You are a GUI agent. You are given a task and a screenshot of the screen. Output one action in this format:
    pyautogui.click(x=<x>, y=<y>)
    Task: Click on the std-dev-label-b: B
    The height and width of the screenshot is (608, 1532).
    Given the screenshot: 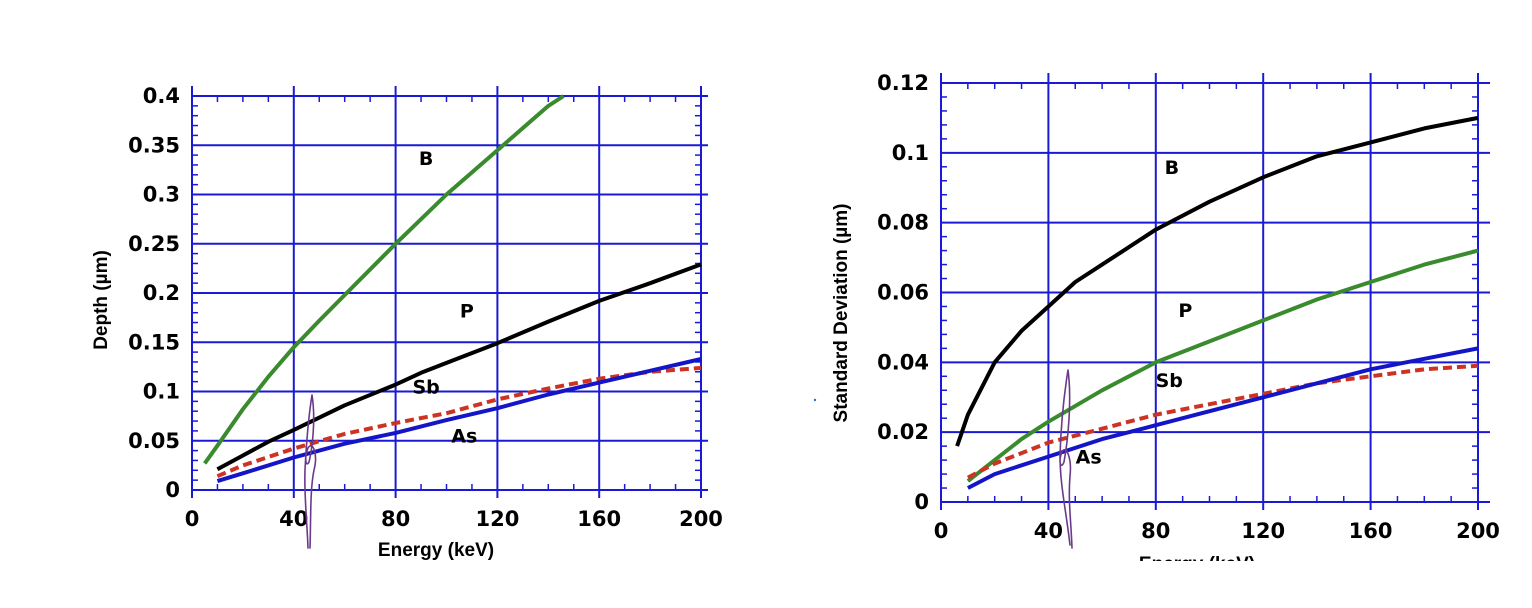 What is the action you would take?
    pyautogui.click(x=1172, y=168)
    